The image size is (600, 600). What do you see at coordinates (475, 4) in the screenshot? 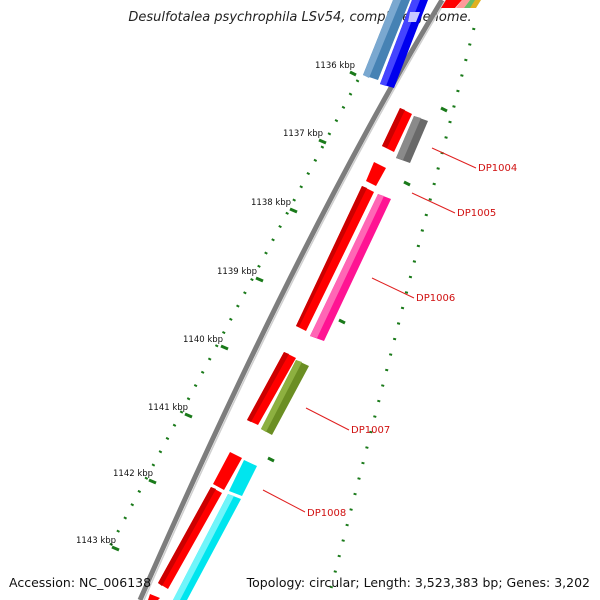
I see `gene-feature-top-yellow` at bounding box center [475, 4].